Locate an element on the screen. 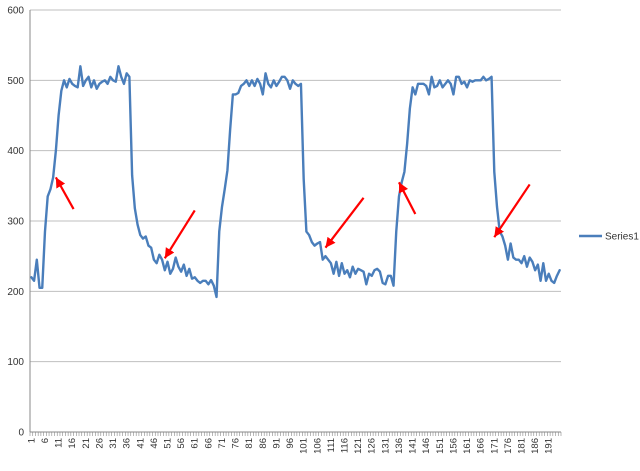  x-tick-label: 21 is located at coordinates (86, 443).